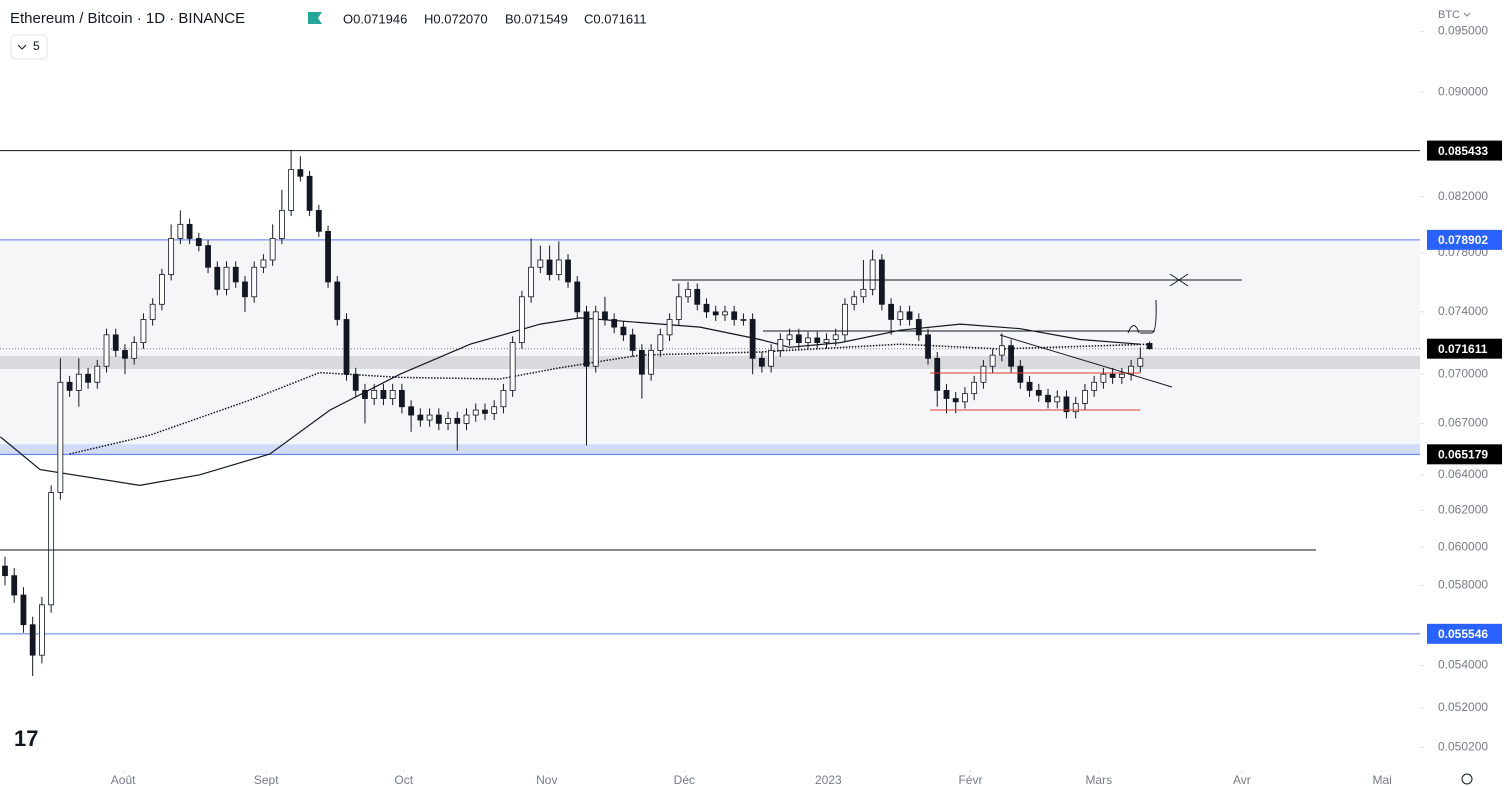  What do you see at coordinates (266, 779) in the screenshot?
I see `x-tick-label: Sept` at bounding box center [266, 779].